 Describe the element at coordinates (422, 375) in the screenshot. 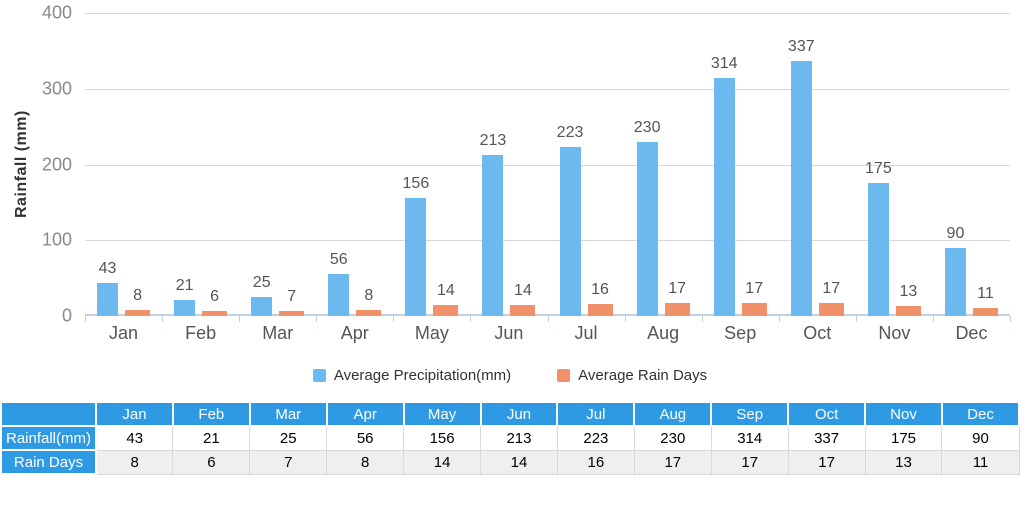

I see `legend-label-precipitation: Average Precipitation(mm)` at that location.